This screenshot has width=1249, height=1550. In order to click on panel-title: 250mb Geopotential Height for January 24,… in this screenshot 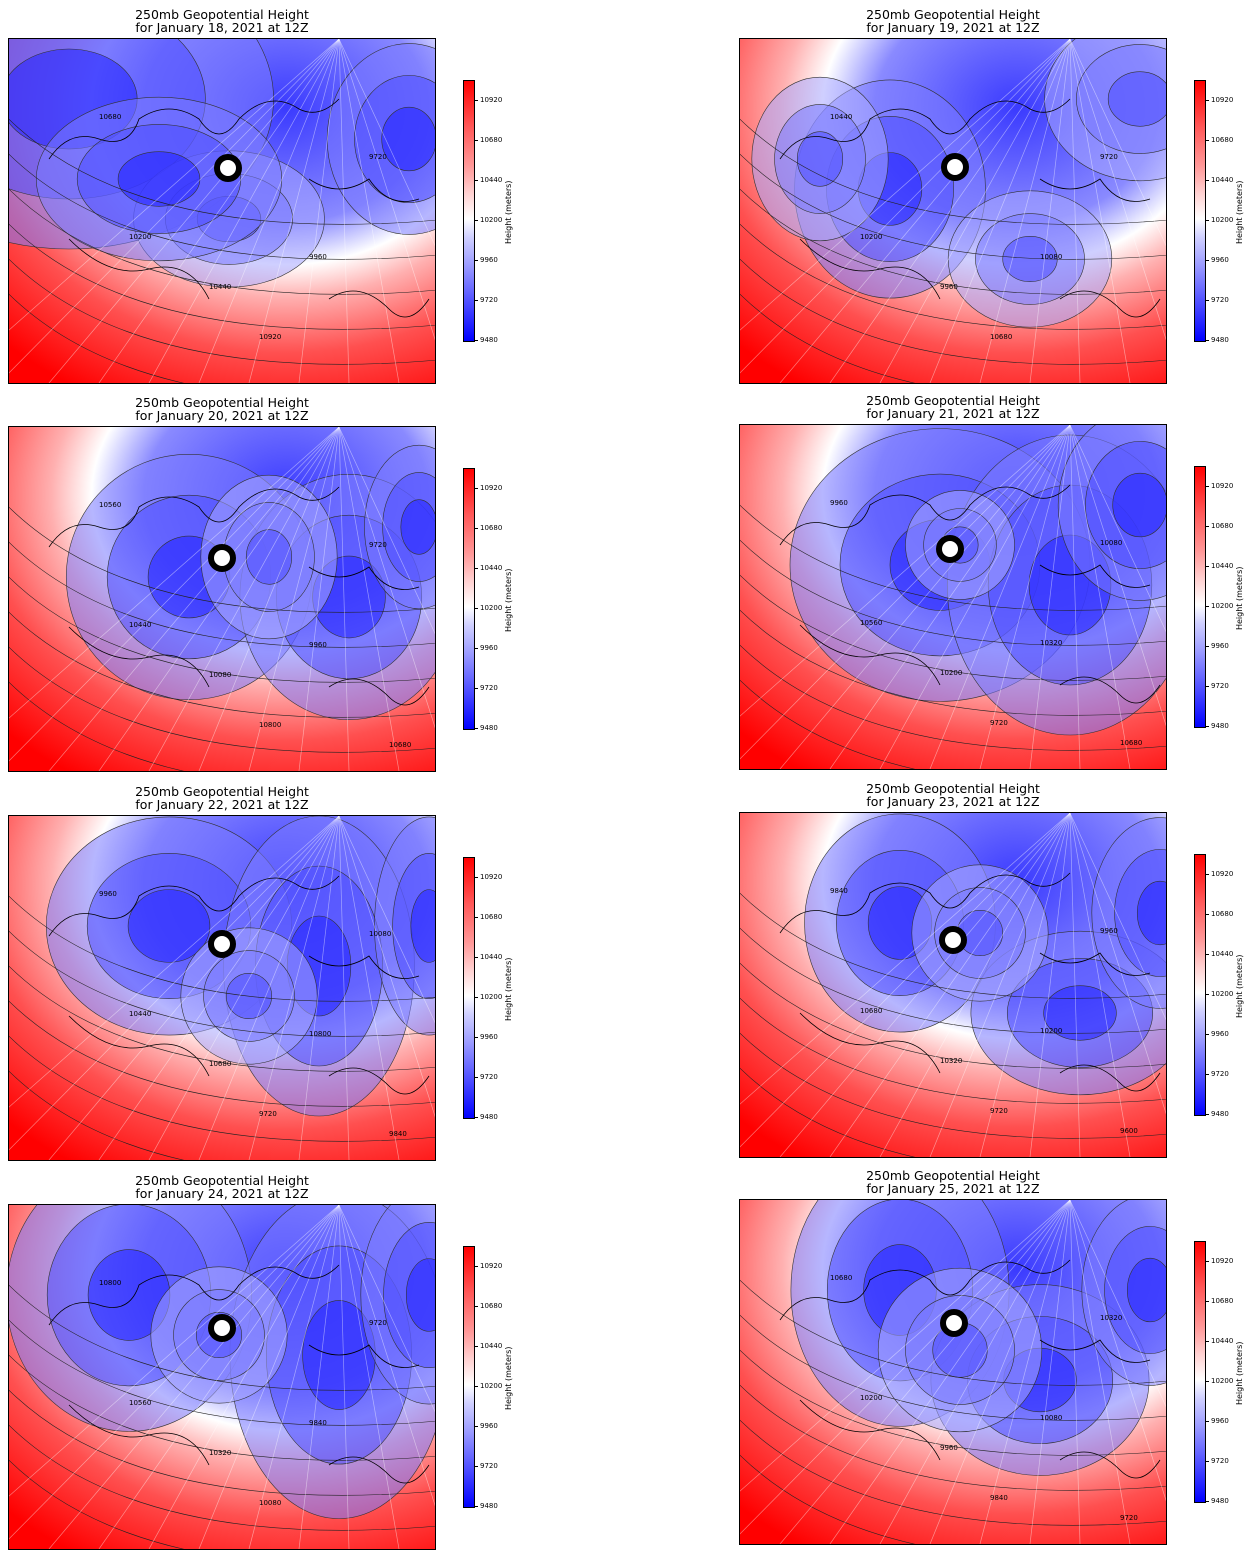, I will do `click(222, 1187)`.